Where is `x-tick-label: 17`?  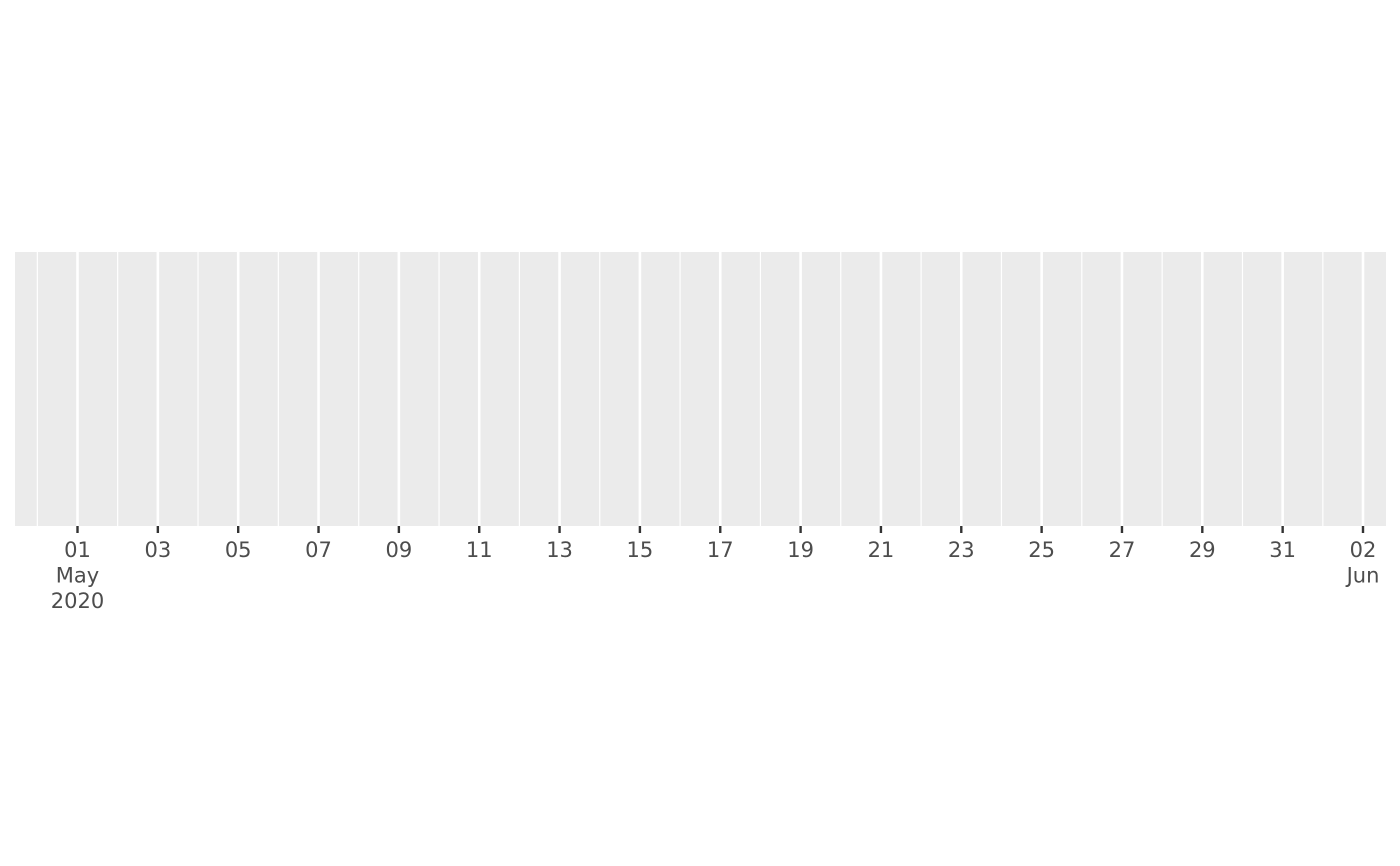 x-tick-label: 17 is located at coordinates (720, 550).